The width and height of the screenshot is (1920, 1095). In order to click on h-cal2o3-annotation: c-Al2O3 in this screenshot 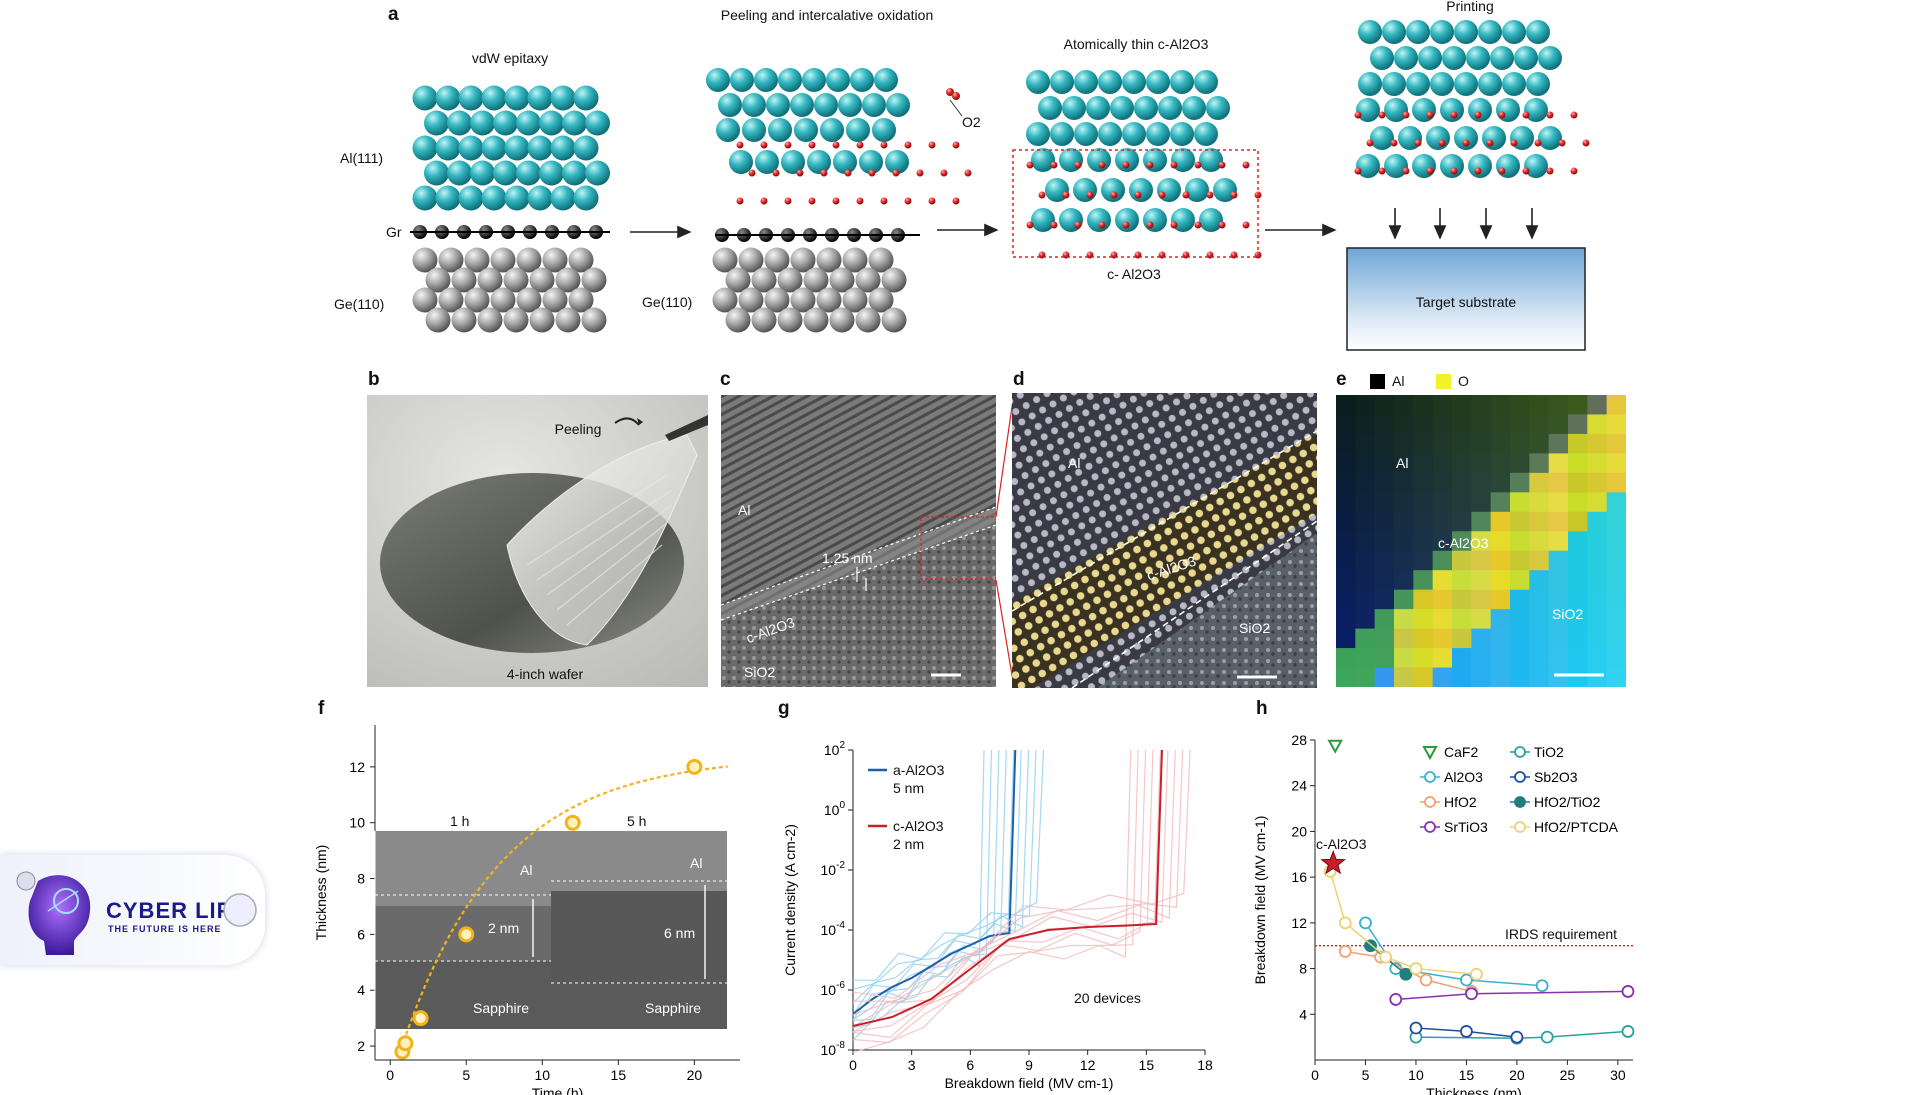, I will do `click(1341, 844)`.